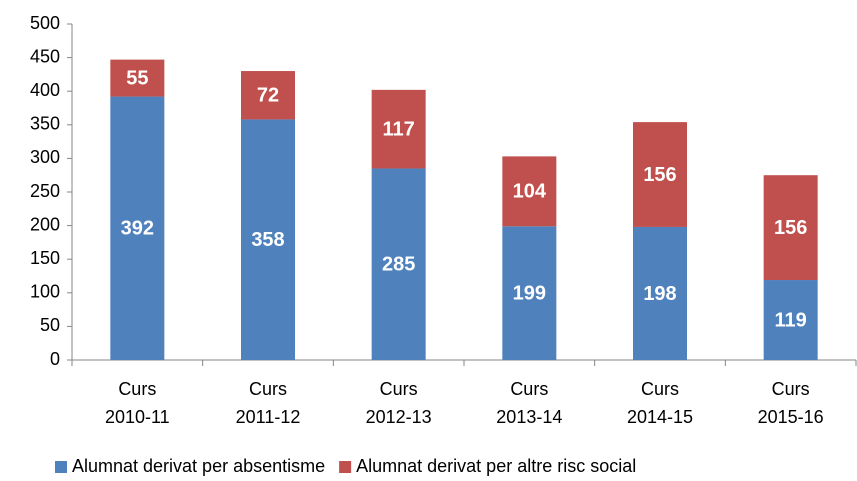 This screenshot has width=857, height=481. Describe the element at coordinates (268, 417) in the screenshot. I see `x-tick-label-line: 2011-12` at that location.